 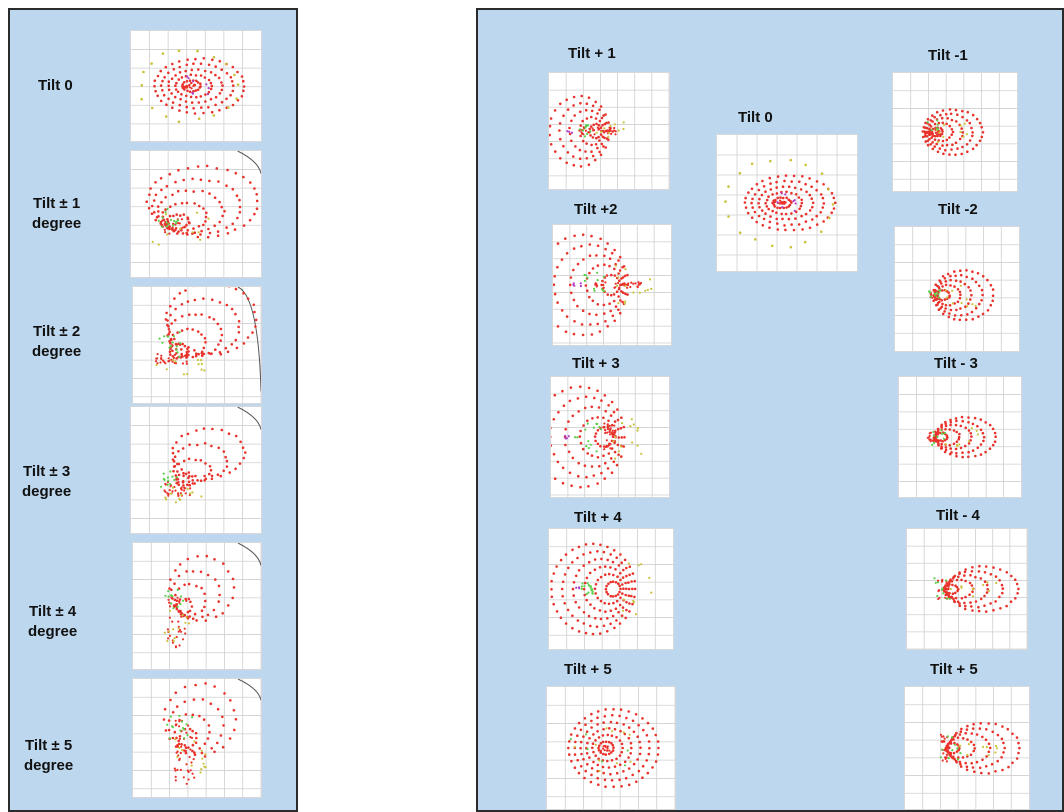 What do you see at coordinates (596, 209) in the screenshot?
I see `plus-label-2: Tilt +2` at bounding box center [596, 209].